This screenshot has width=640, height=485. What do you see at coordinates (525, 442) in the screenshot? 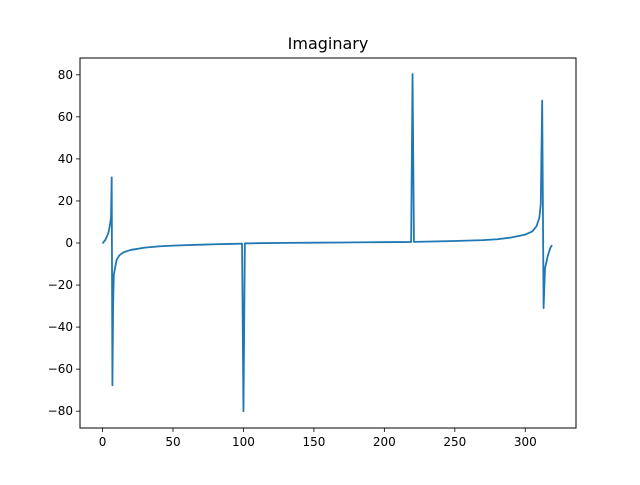
I see `x-tick-label: 300` at bounding box center [525, 442].